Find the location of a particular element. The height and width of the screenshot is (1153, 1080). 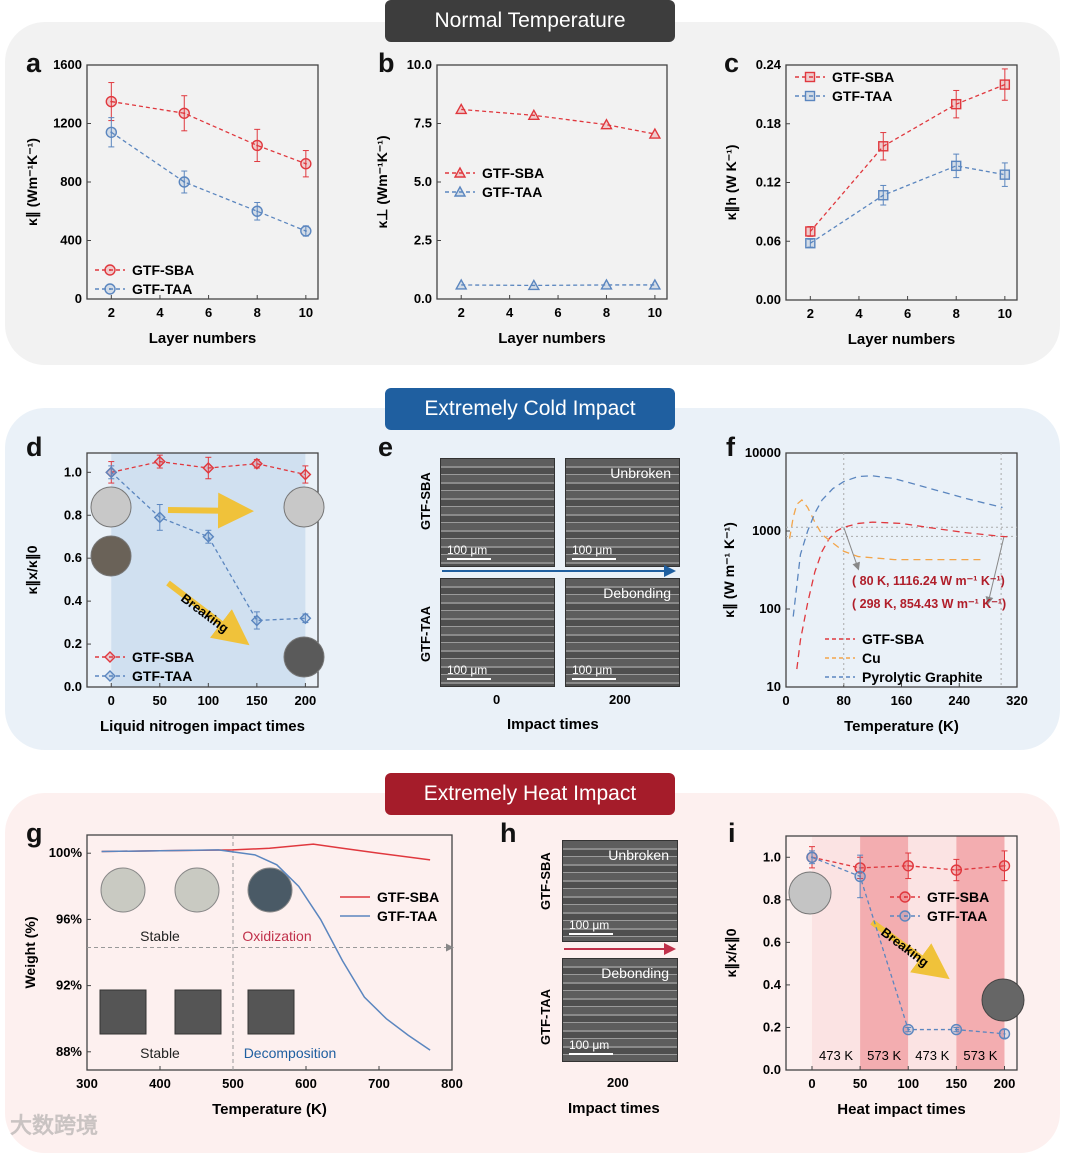

x-tick-label: 240 is located at coordinates (959, 700).